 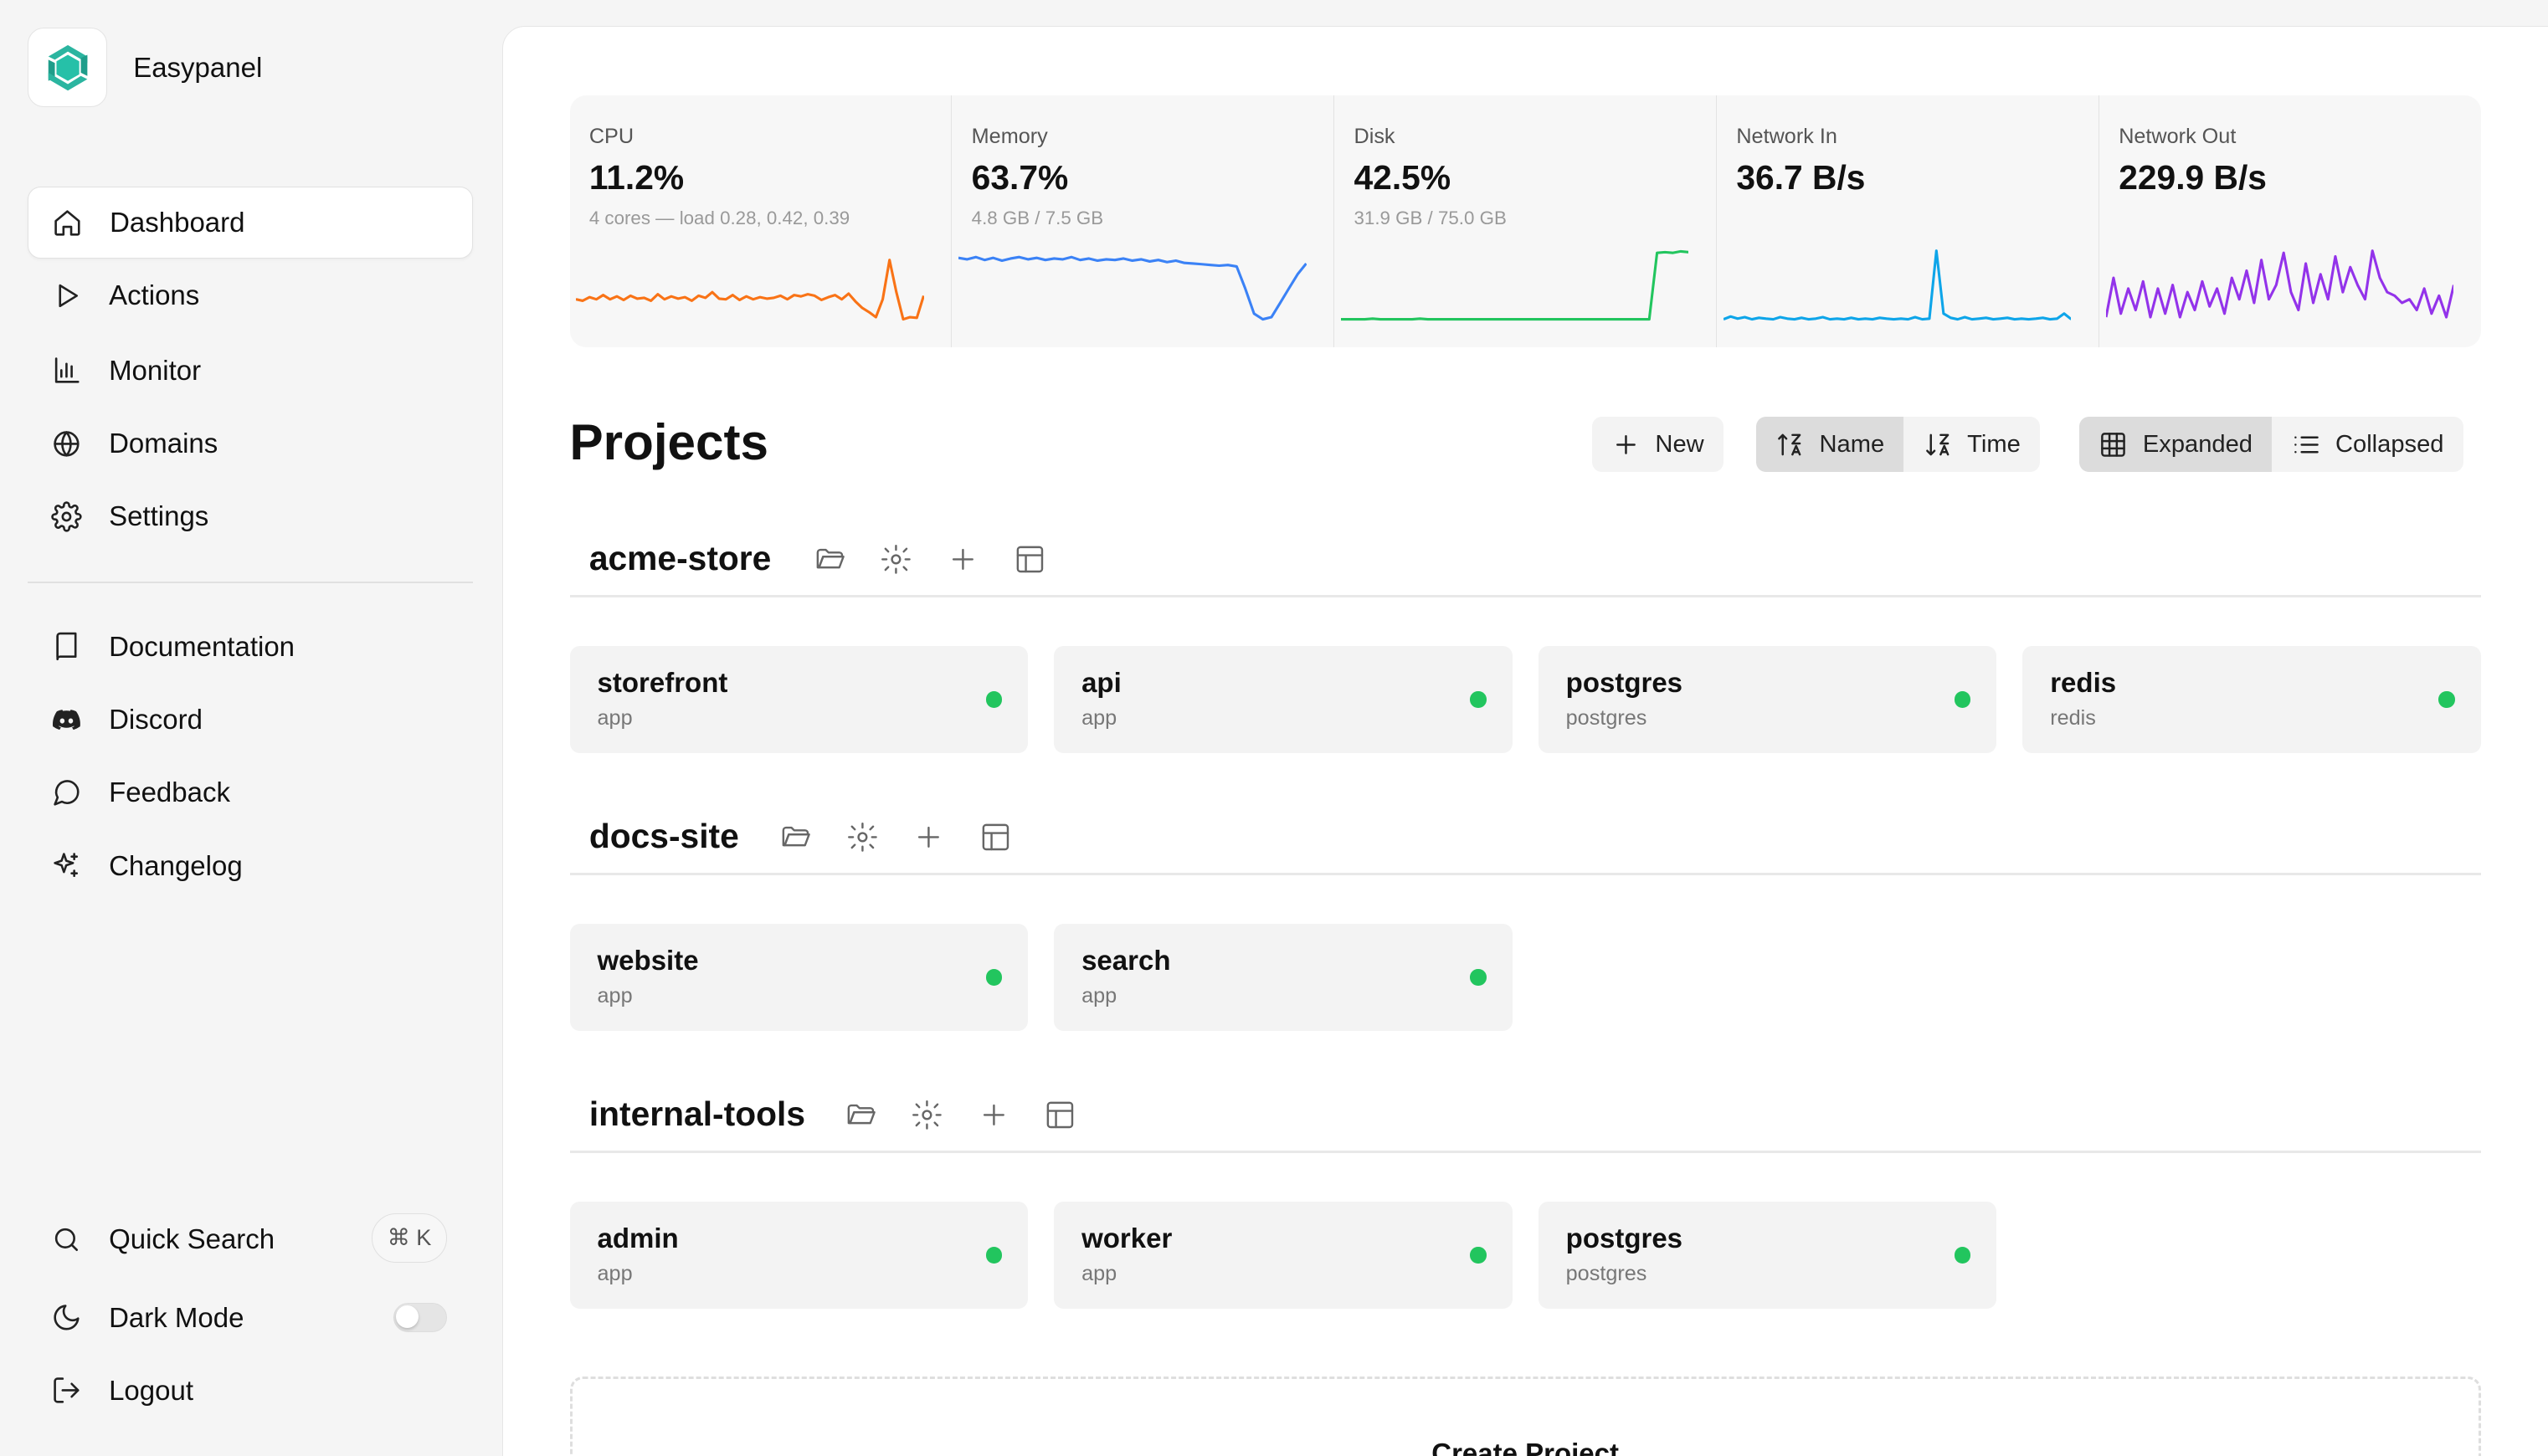 What do you see at coordinates (1525, 1416) in the screenshot?
I see `create-project-card: Create Project` at bounding box center [1525, 1416].